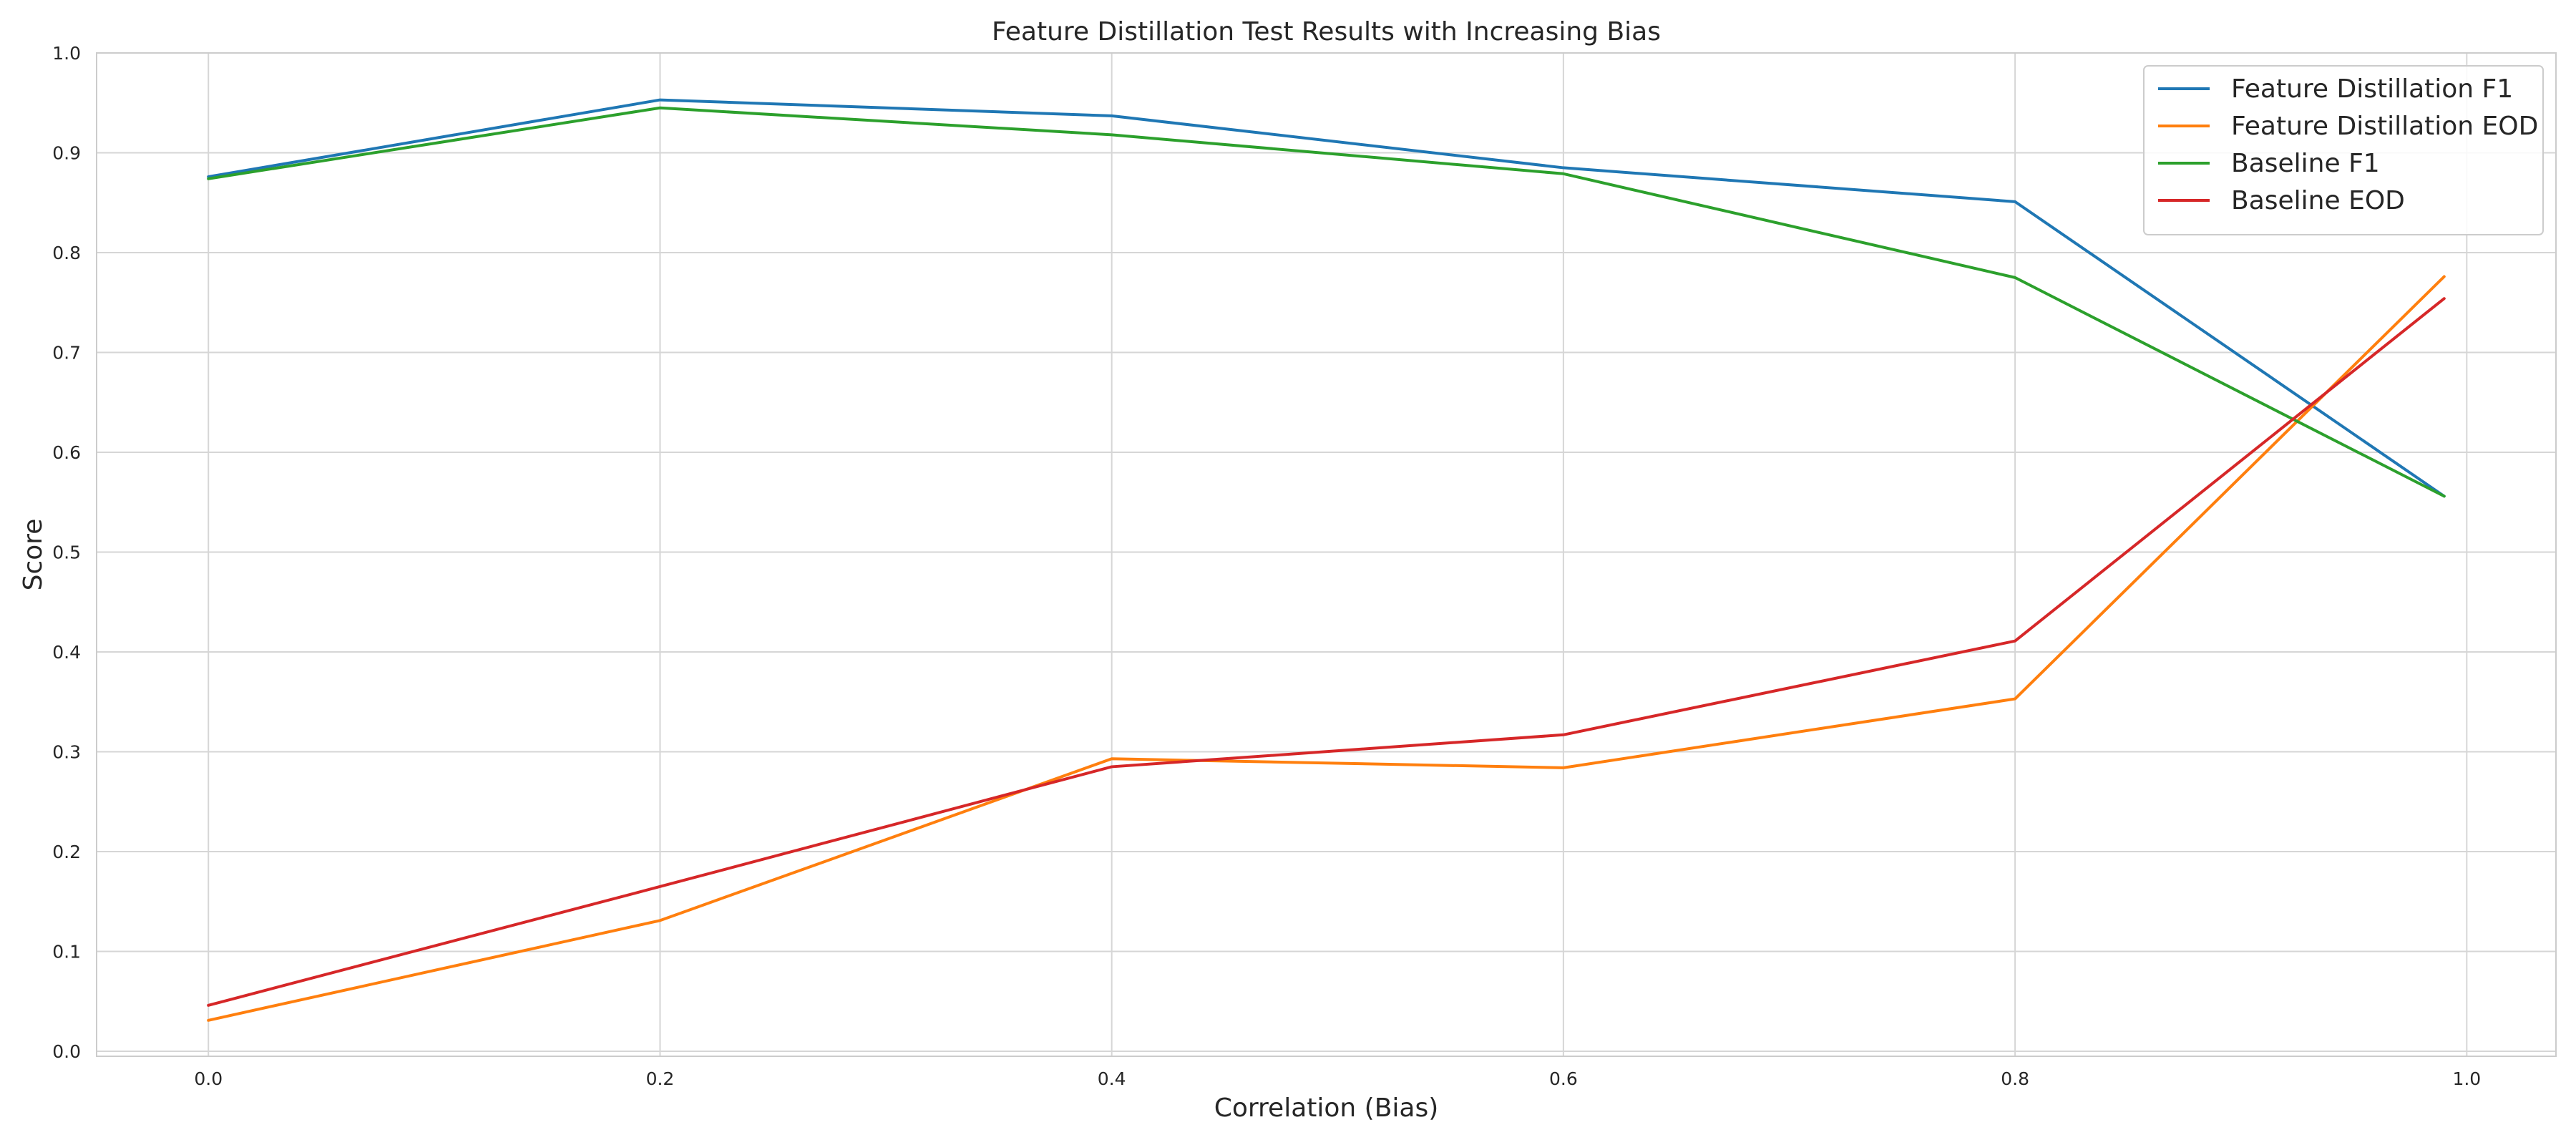  I want to click on legend-box, so click(2343, 150).